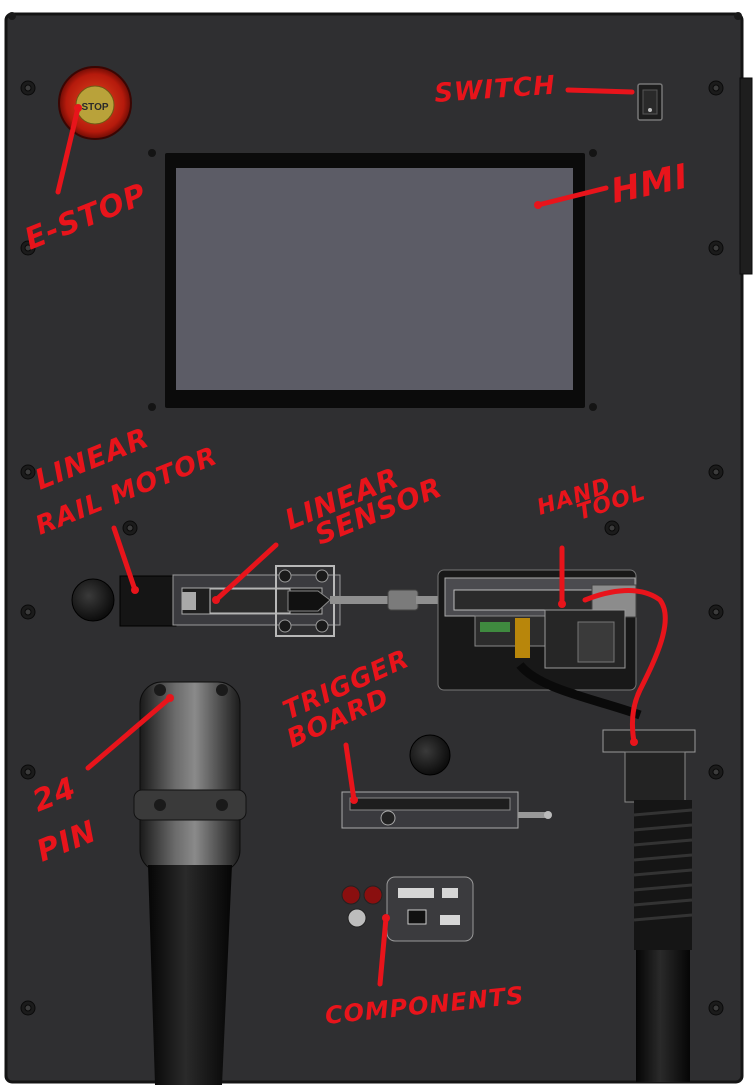  I want to click on e-stop-text: STOP, so click(94, 107).